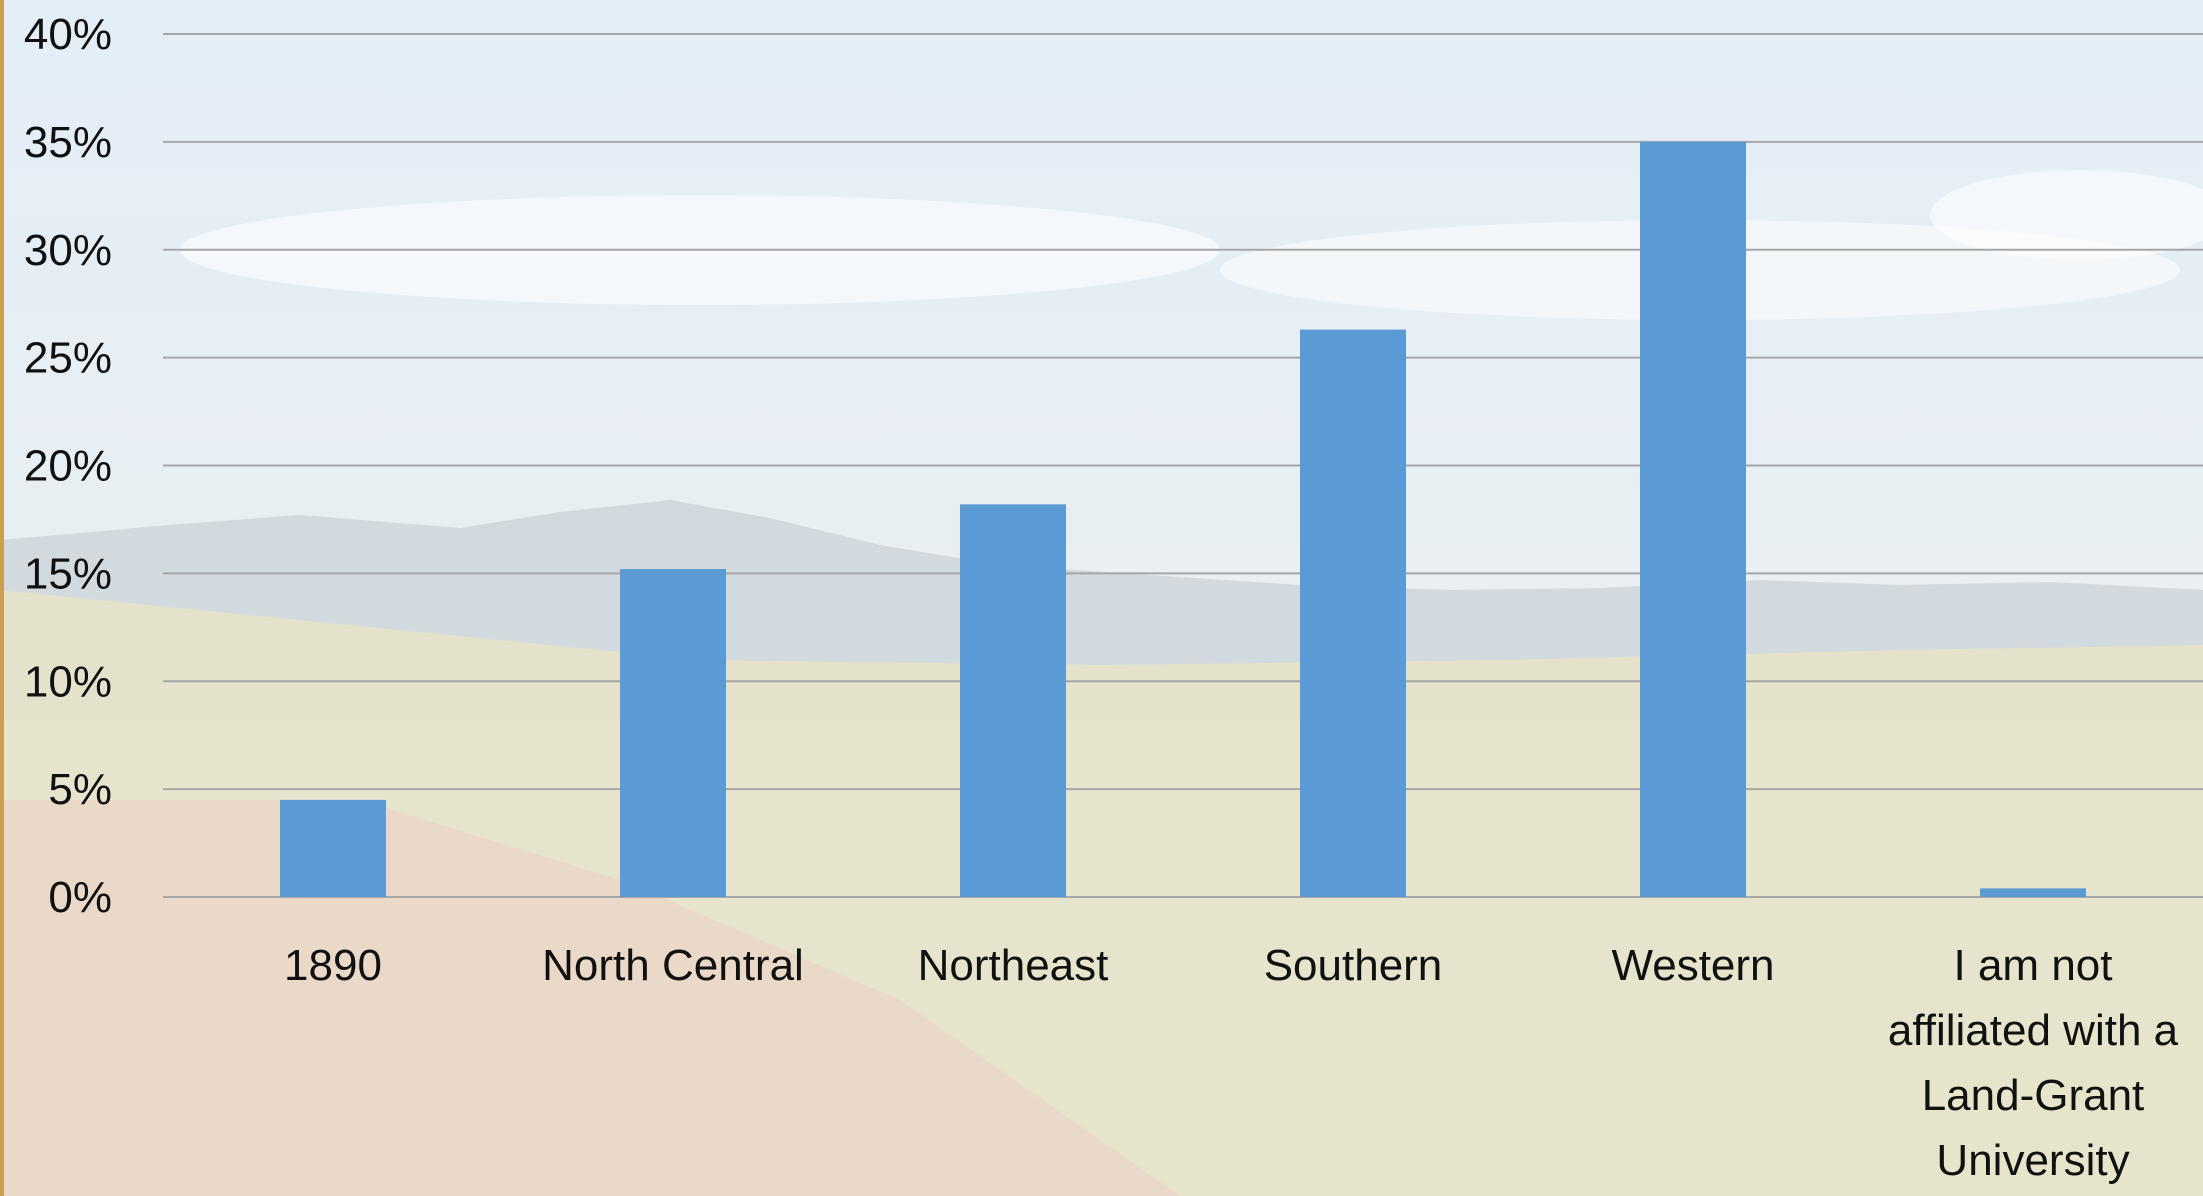 The image size is (2203, 1196). Describe the element at coordinates (2033, 1095) in the screenshot. I see `x-tick-label-line: Land-Grant` at that location.